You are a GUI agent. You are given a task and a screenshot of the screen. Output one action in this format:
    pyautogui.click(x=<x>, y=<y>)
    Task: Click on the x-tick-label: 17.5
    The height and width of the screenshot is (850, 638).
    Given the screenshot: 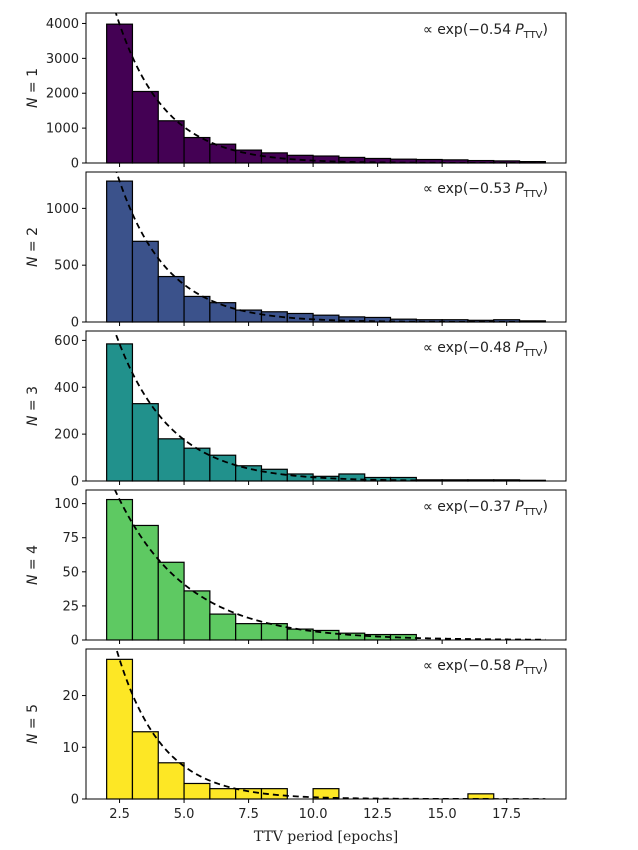 What is the action you would take?
    pyautogui.click(x=506, y=814)
    